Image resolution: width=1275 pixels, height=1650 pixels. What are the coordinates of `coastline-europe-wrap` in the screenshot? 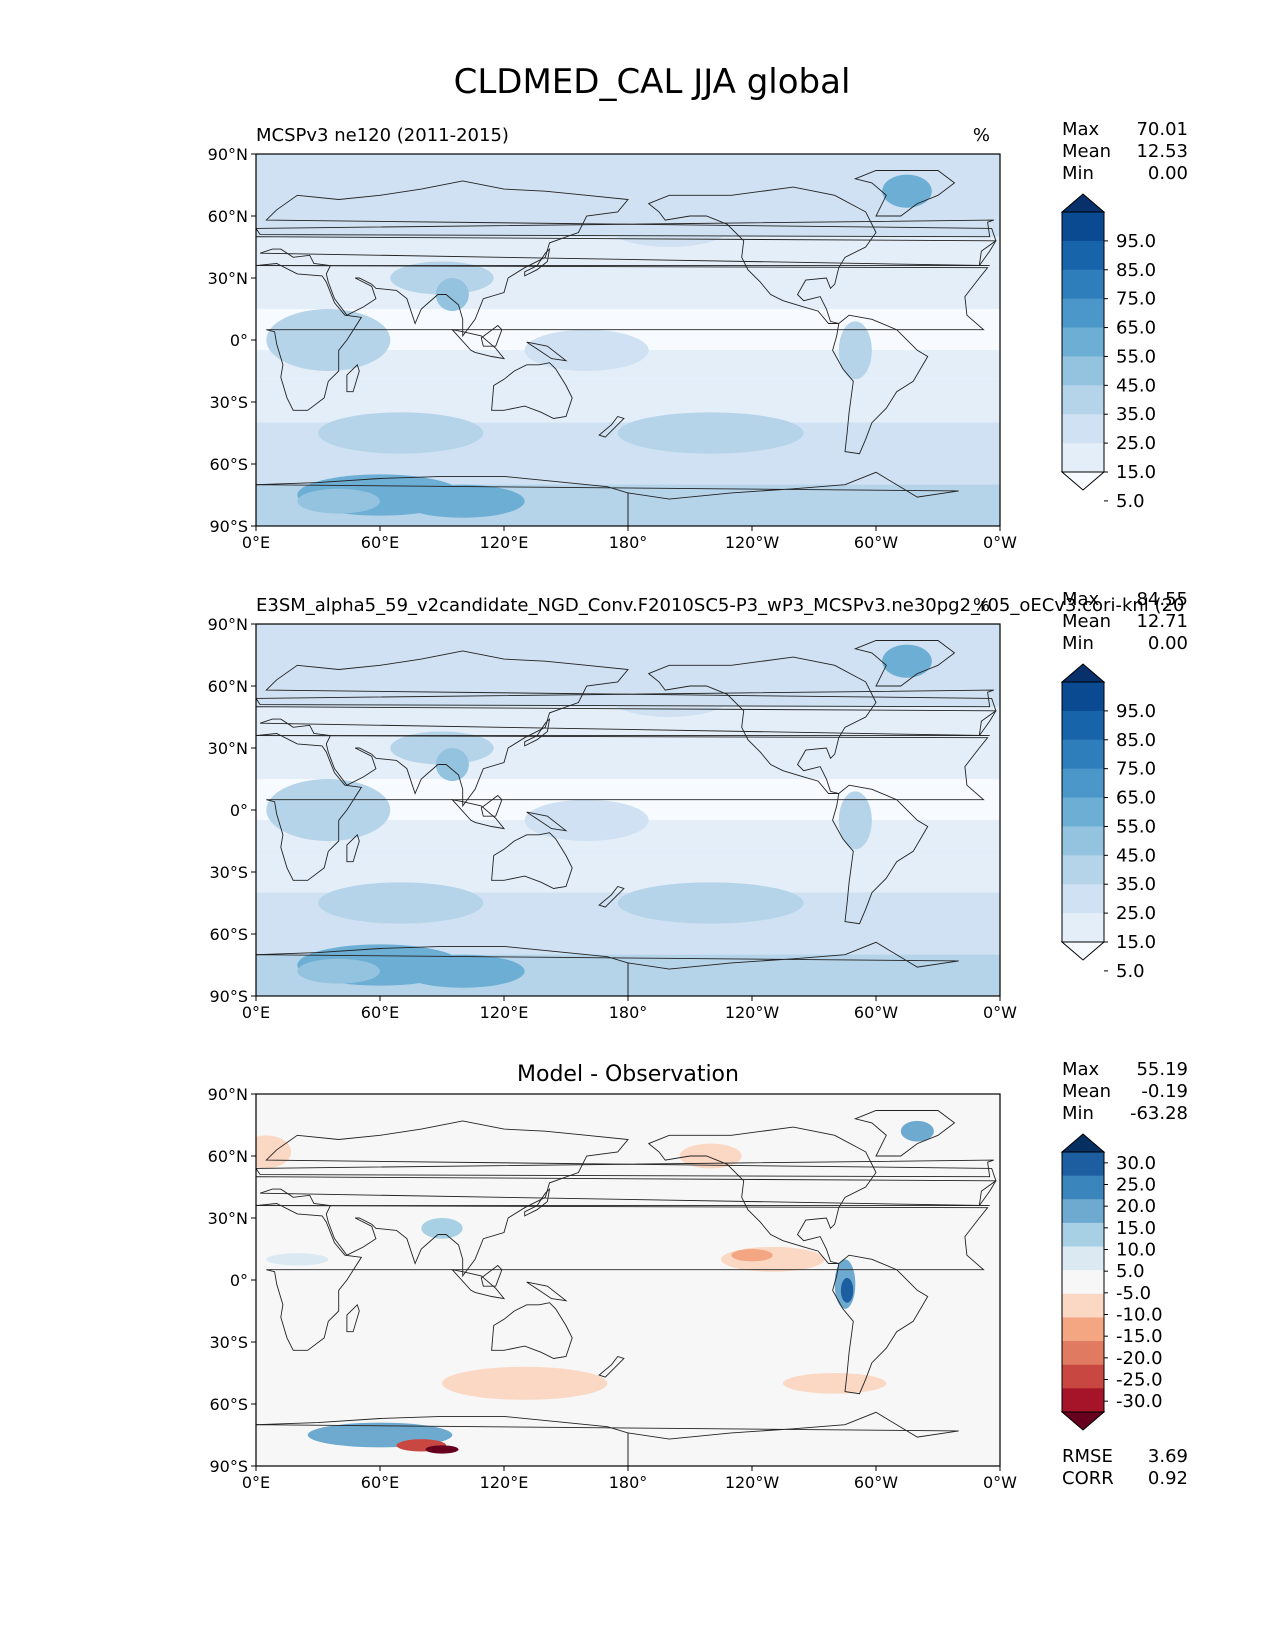 It's located at (626, 251).